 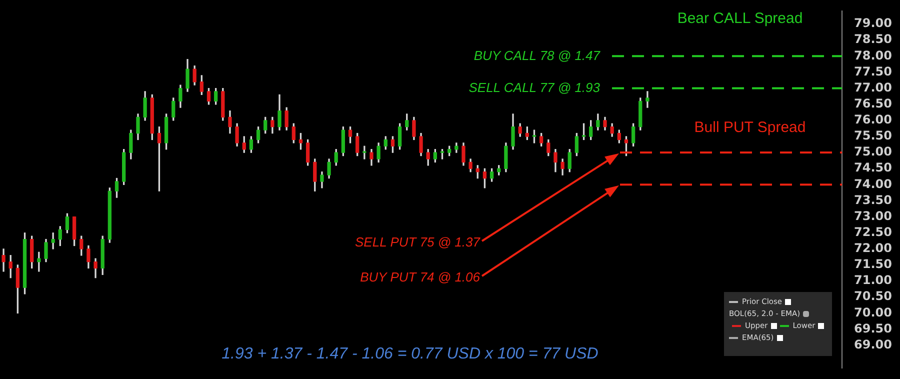 What do you see at coordinates (410, 353) in the screenshot?
I see `annotation: 1.93 + 1.37 - 1.47 - 1.06 = 0.77 USD x 100 = 77 USD` at bounding box center [410, 353].